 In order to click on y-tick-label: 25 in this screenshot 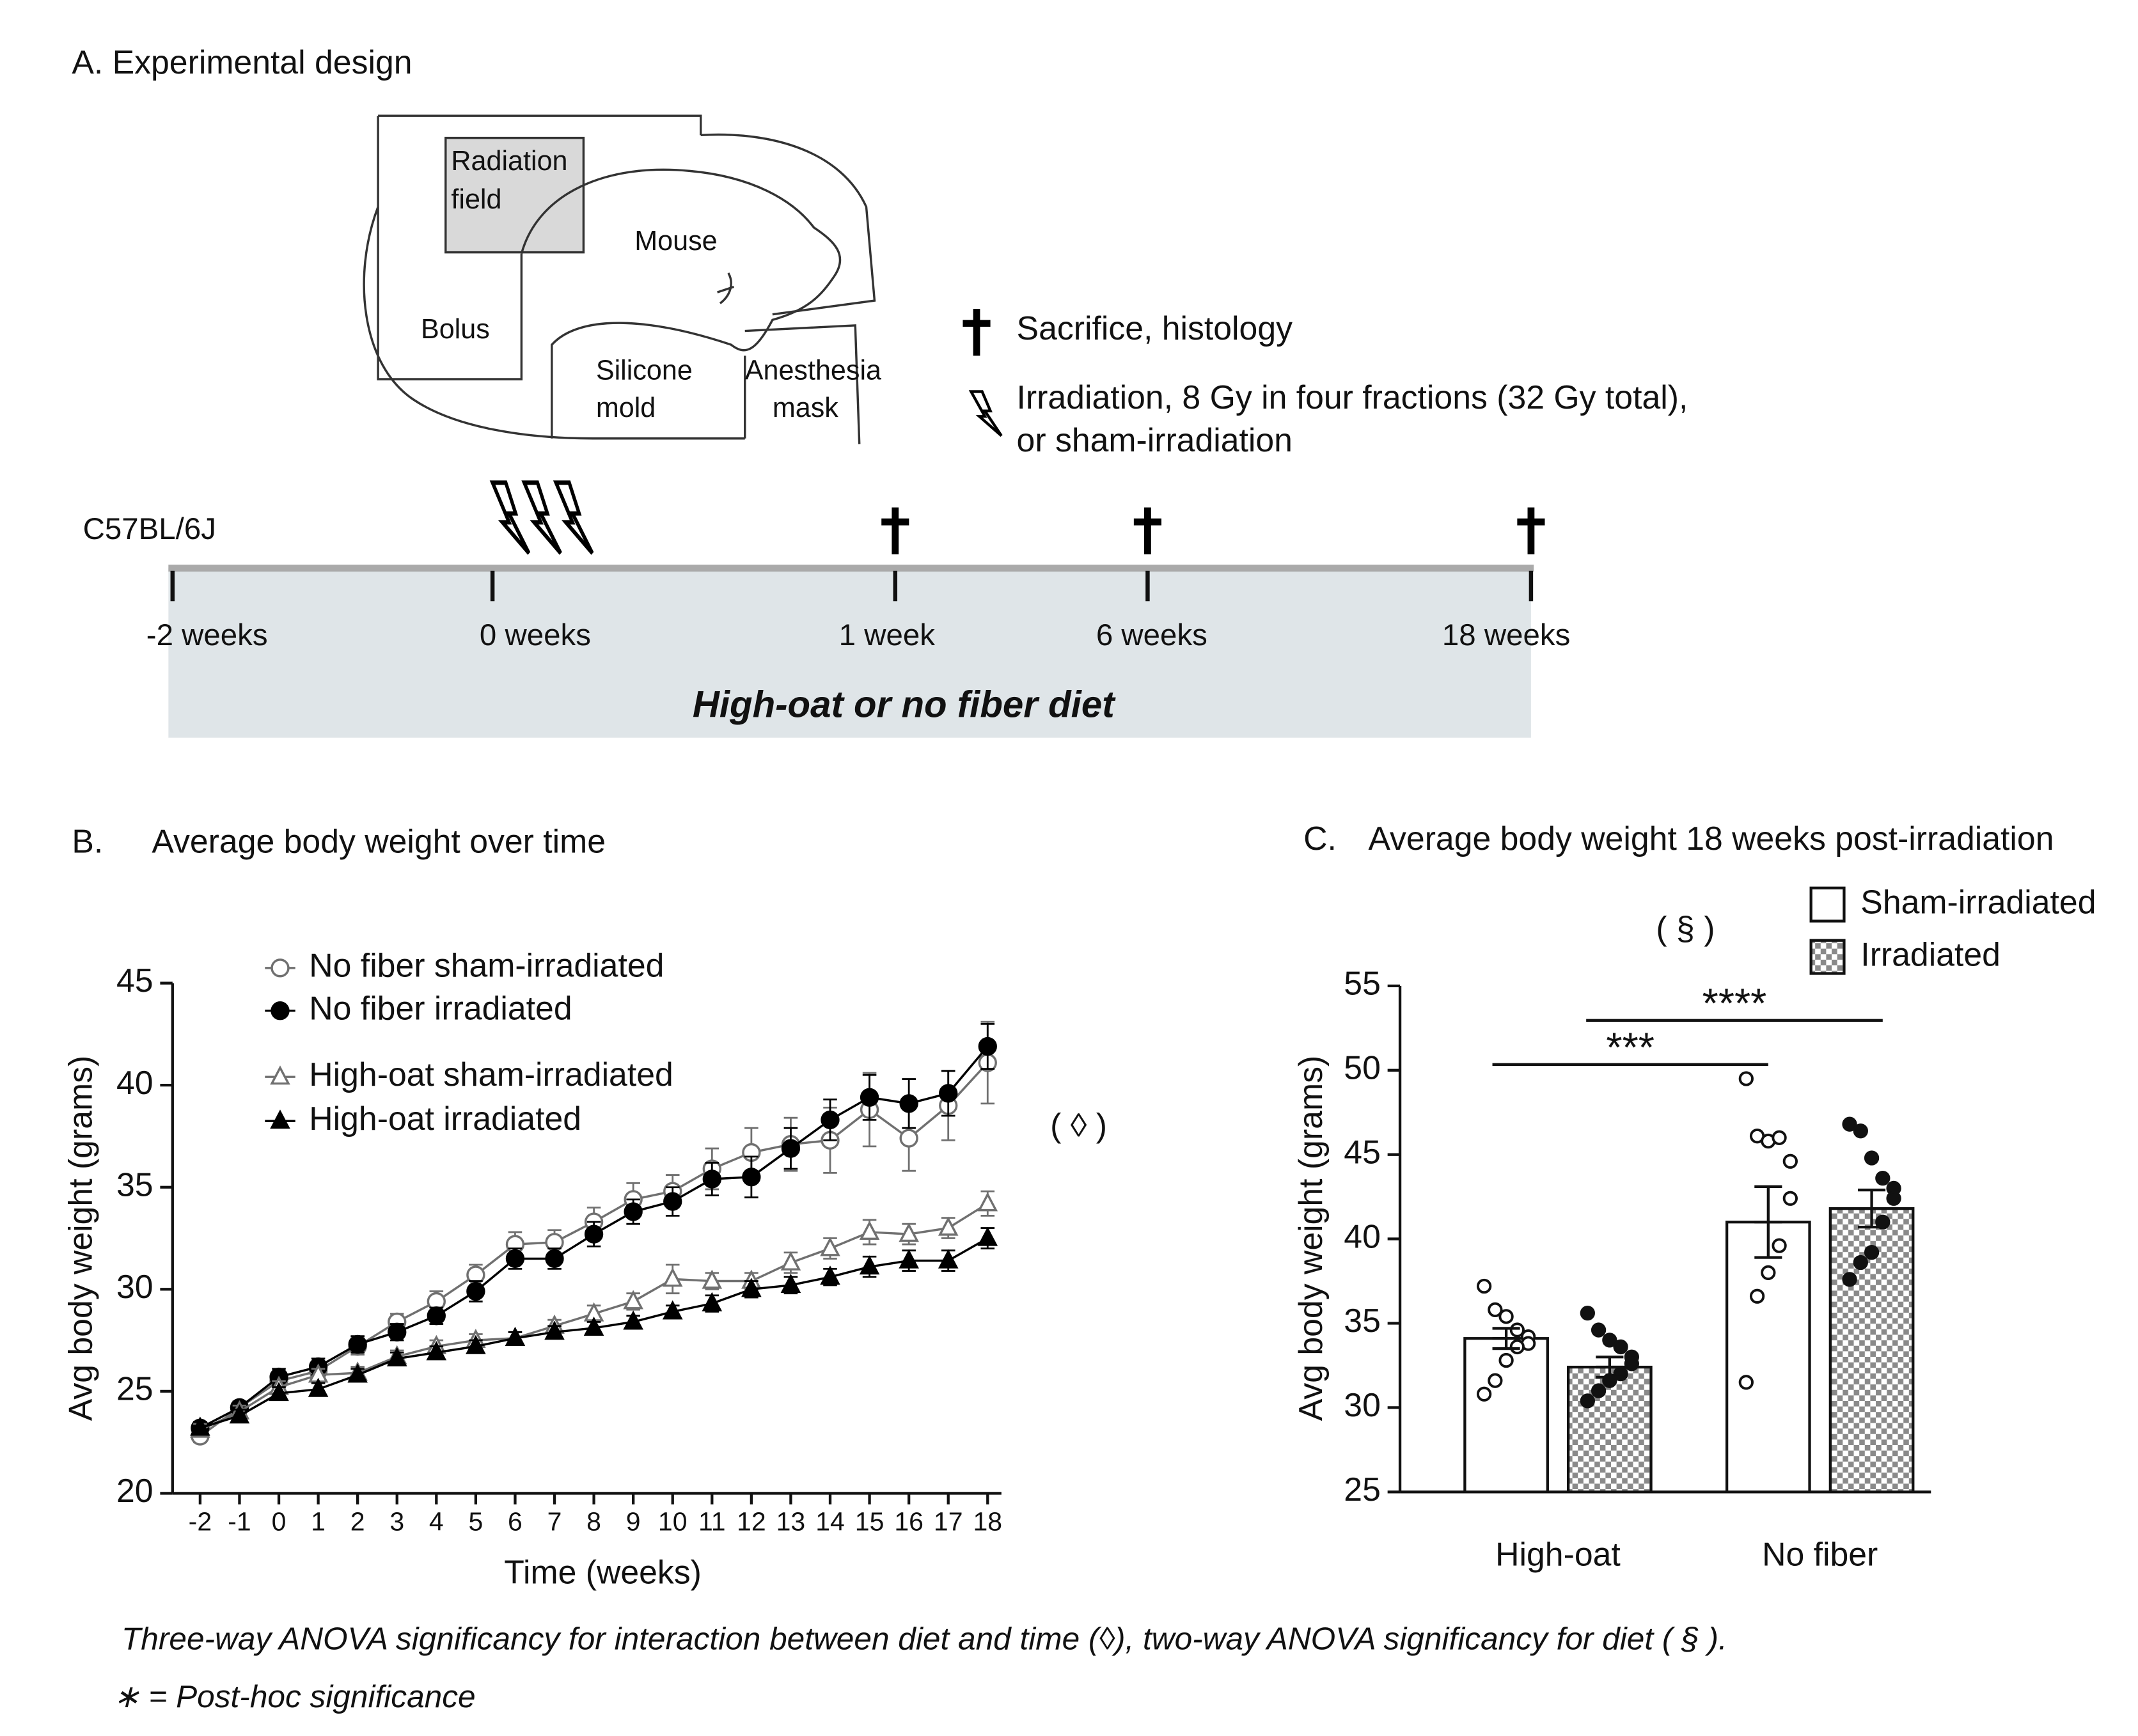, I will do `click(1362, 1489)`.